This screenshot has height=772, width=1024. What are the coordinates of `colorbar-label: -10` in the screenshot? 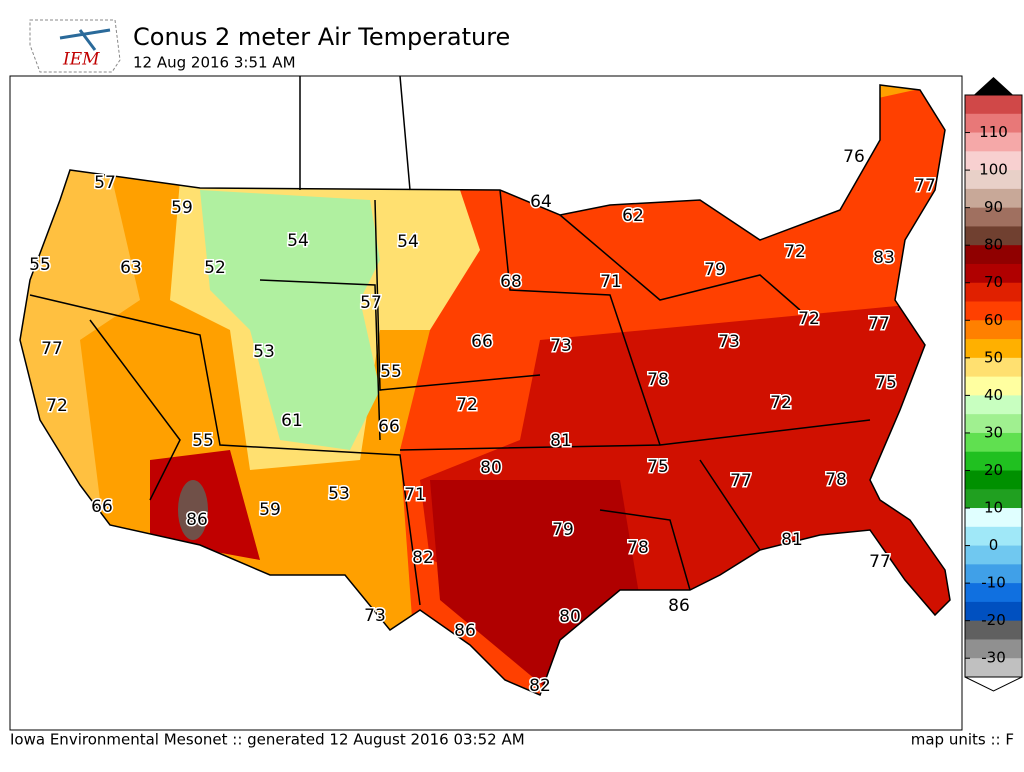 It's located at (993, 583).